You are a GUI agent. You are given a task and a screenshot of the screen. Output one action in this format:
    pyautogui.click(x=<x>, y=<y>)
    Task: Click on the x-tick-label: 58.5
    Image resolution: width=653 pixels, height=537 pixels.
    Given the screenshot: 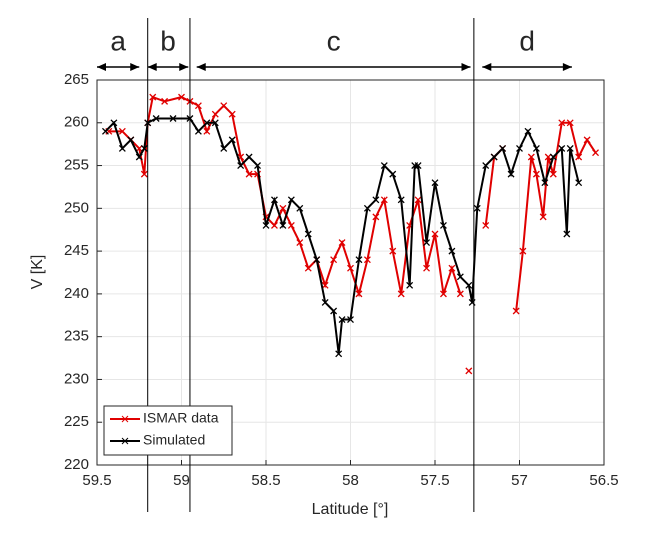 What is the action you would take?
    pyautogui.click(x=265, y=480)
    